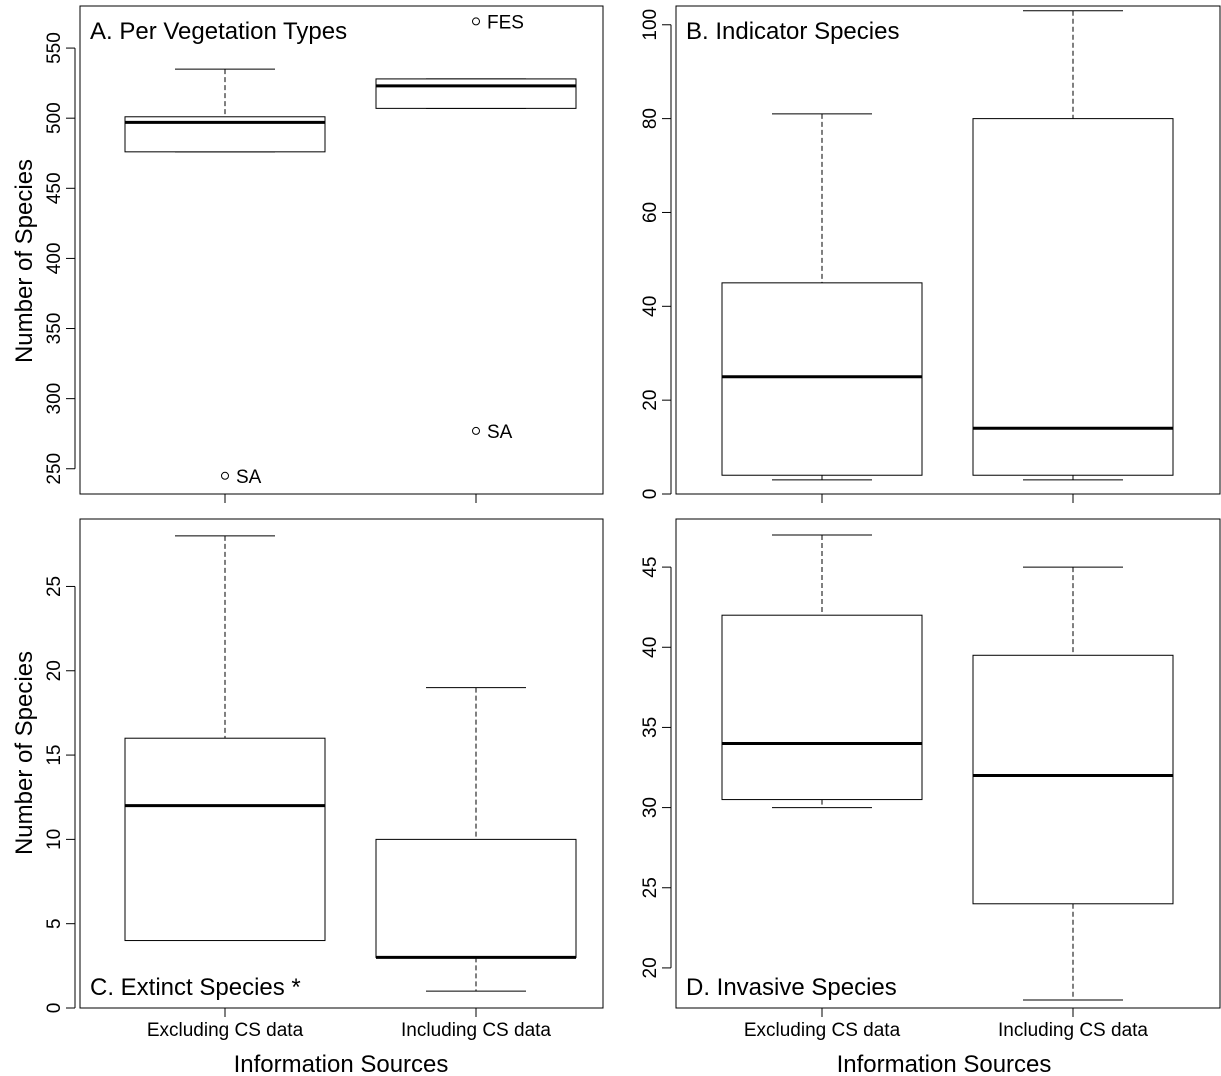 The image size is (1221, 1076). Describe the element at coordinates (505, 22) in the screenshot. I see `outlier-label: FES` at that location.